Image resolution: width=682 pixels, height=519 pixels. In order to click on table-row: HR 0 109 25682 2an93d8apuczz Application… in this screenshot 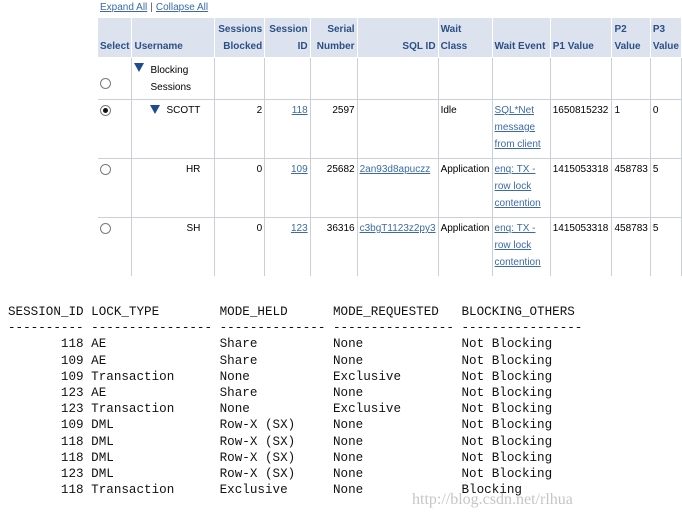, I will do `click(390, 188)`.